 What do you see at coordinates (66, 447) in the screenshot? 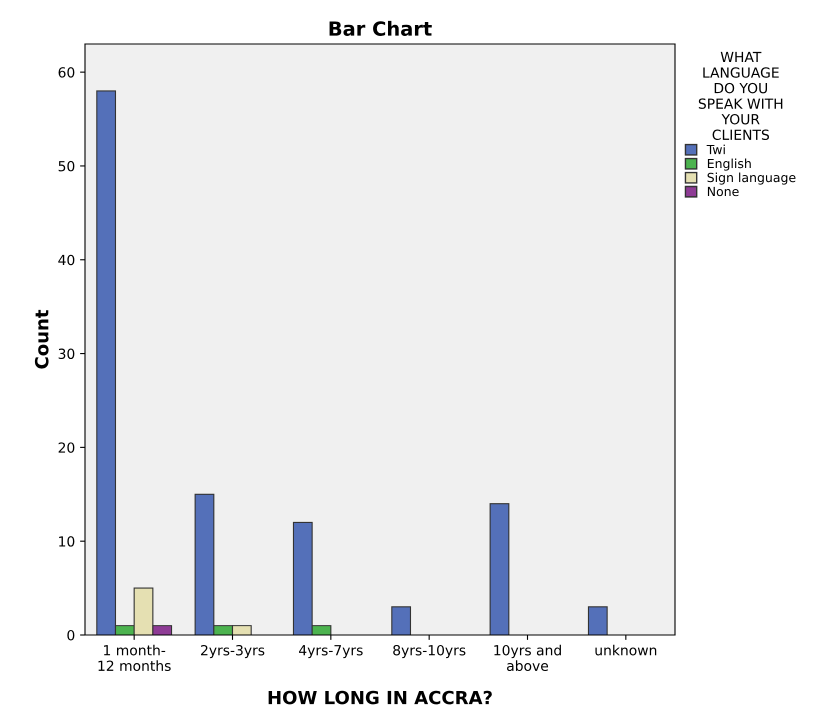
I see `y-tick-label: 20` at bounding box center [66, 447].